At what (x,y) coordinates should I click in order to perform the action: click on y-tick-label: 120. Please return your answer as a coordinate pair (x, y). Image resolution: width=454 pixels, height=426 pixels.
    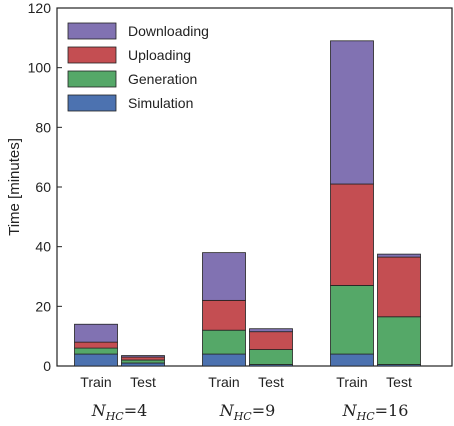
    Looking at the image, I should click on (40, 8).